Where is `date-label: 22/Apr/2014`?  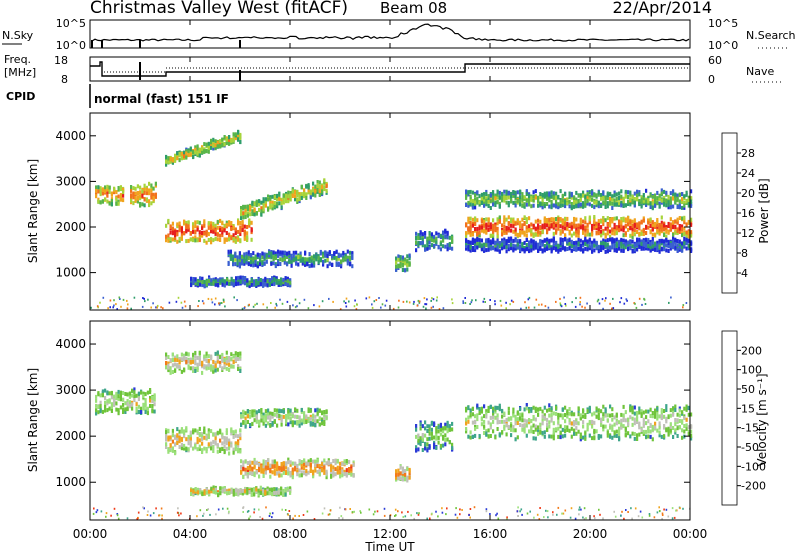
date-label: 22/Apr/2014 is located at coordinates (662, 8).